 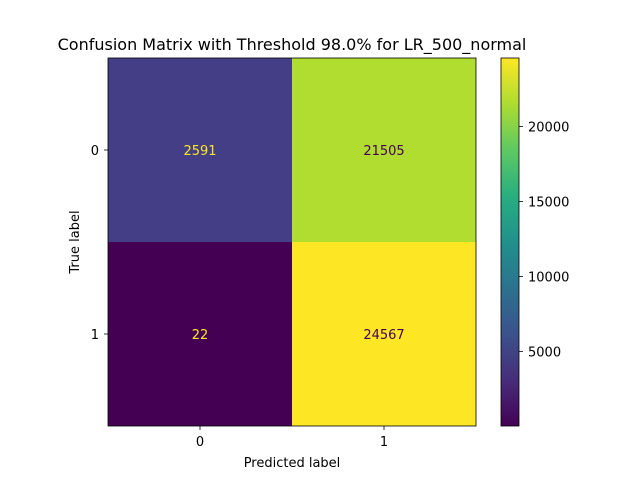 I want to click on cell-value-labels: 2591 21505 22 24567, so click(x=293, y=243).